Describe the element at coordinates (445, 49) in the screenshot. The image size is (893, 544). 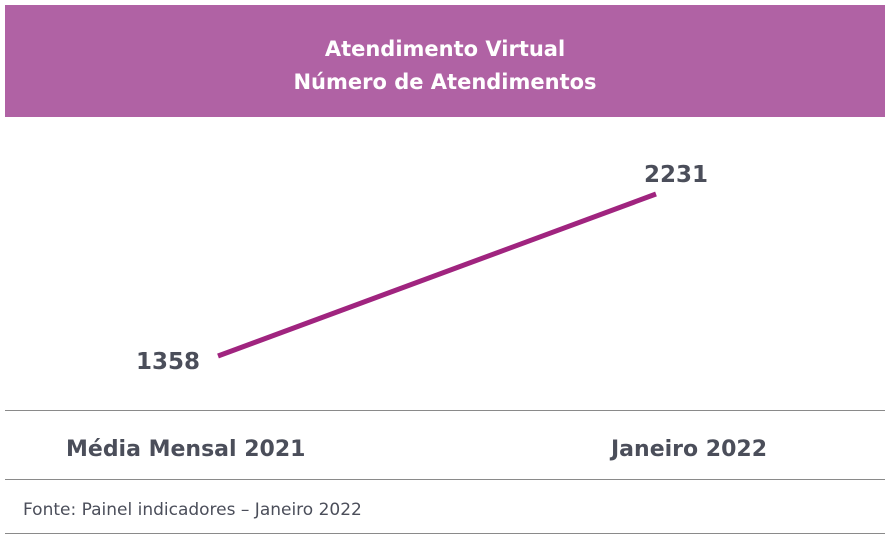
I see `chart-title-line-1: Atendimento Virtual` at that location.